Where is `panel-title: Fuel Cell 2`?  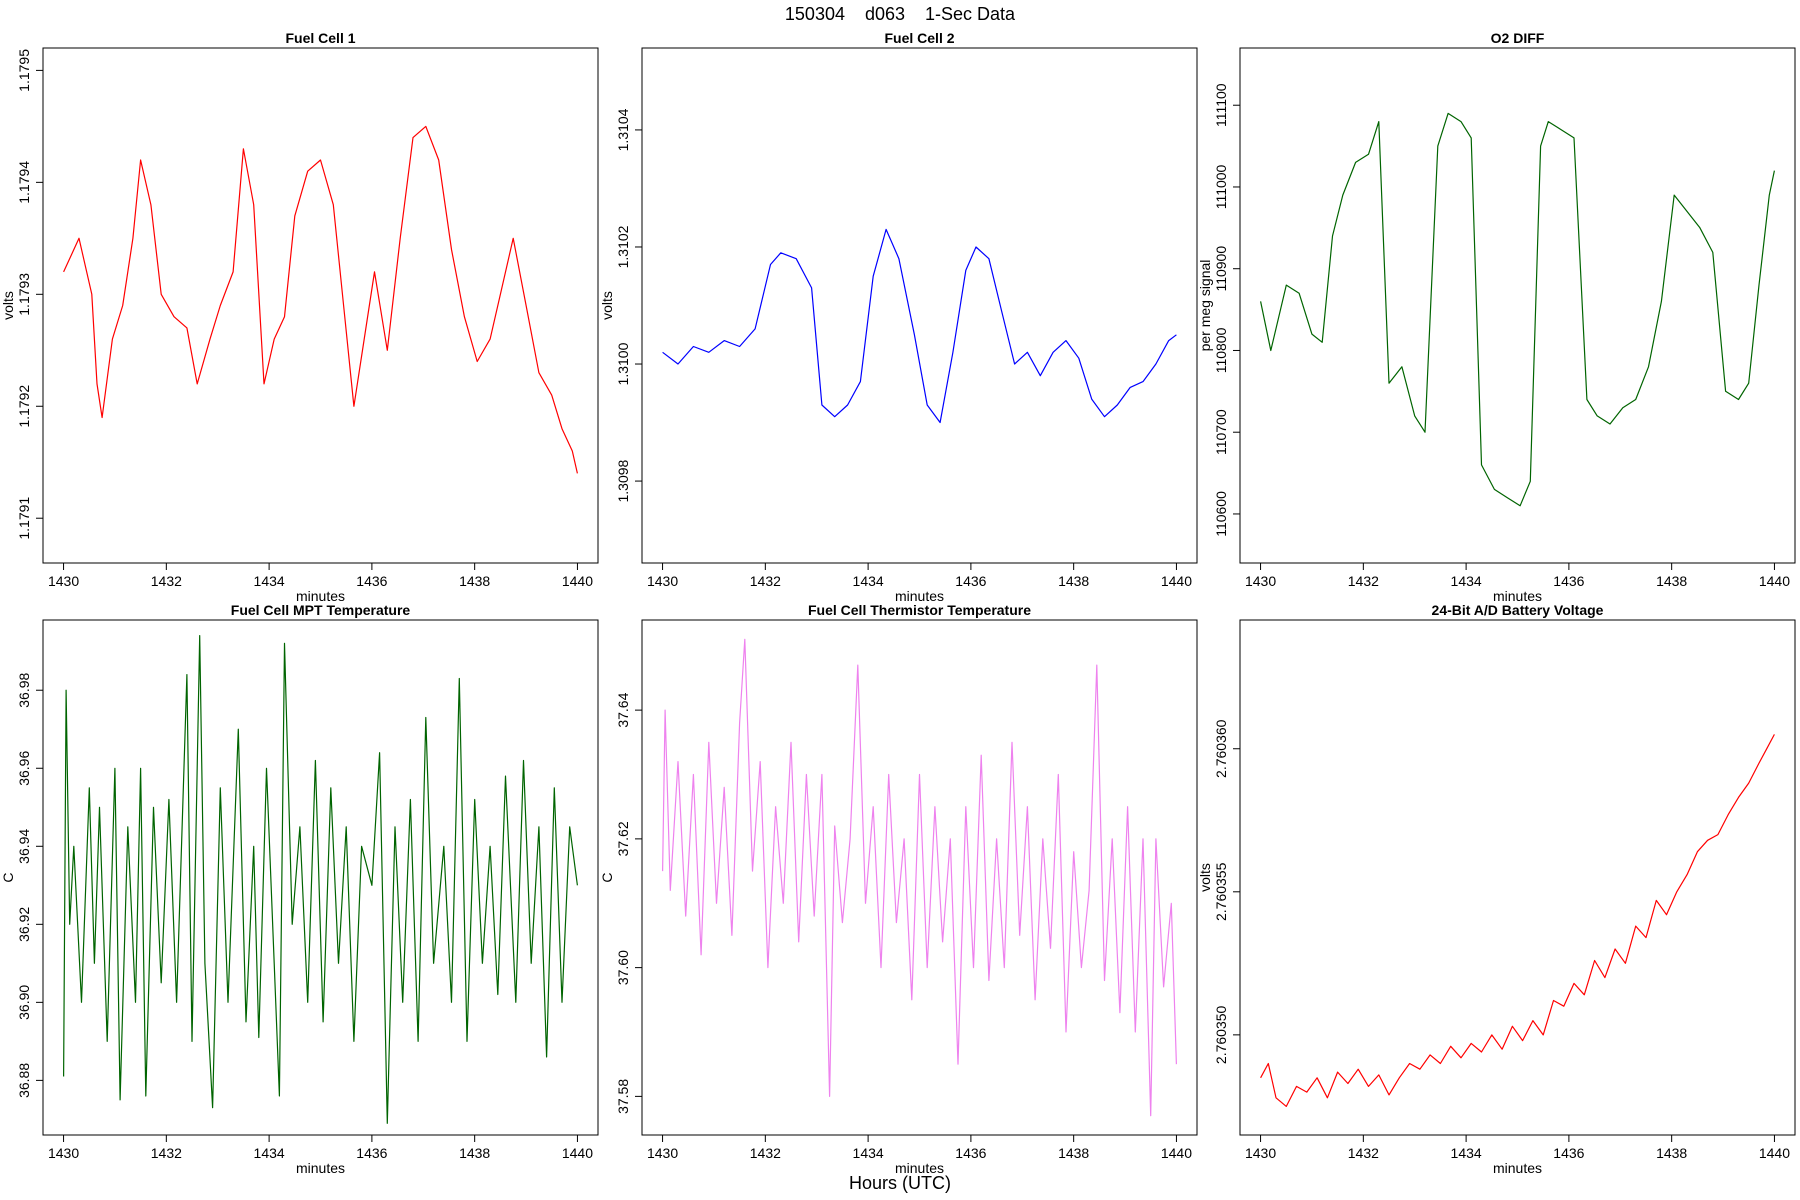 panel-title: Fuel Cell 2 is located at coordinates (919, 38).